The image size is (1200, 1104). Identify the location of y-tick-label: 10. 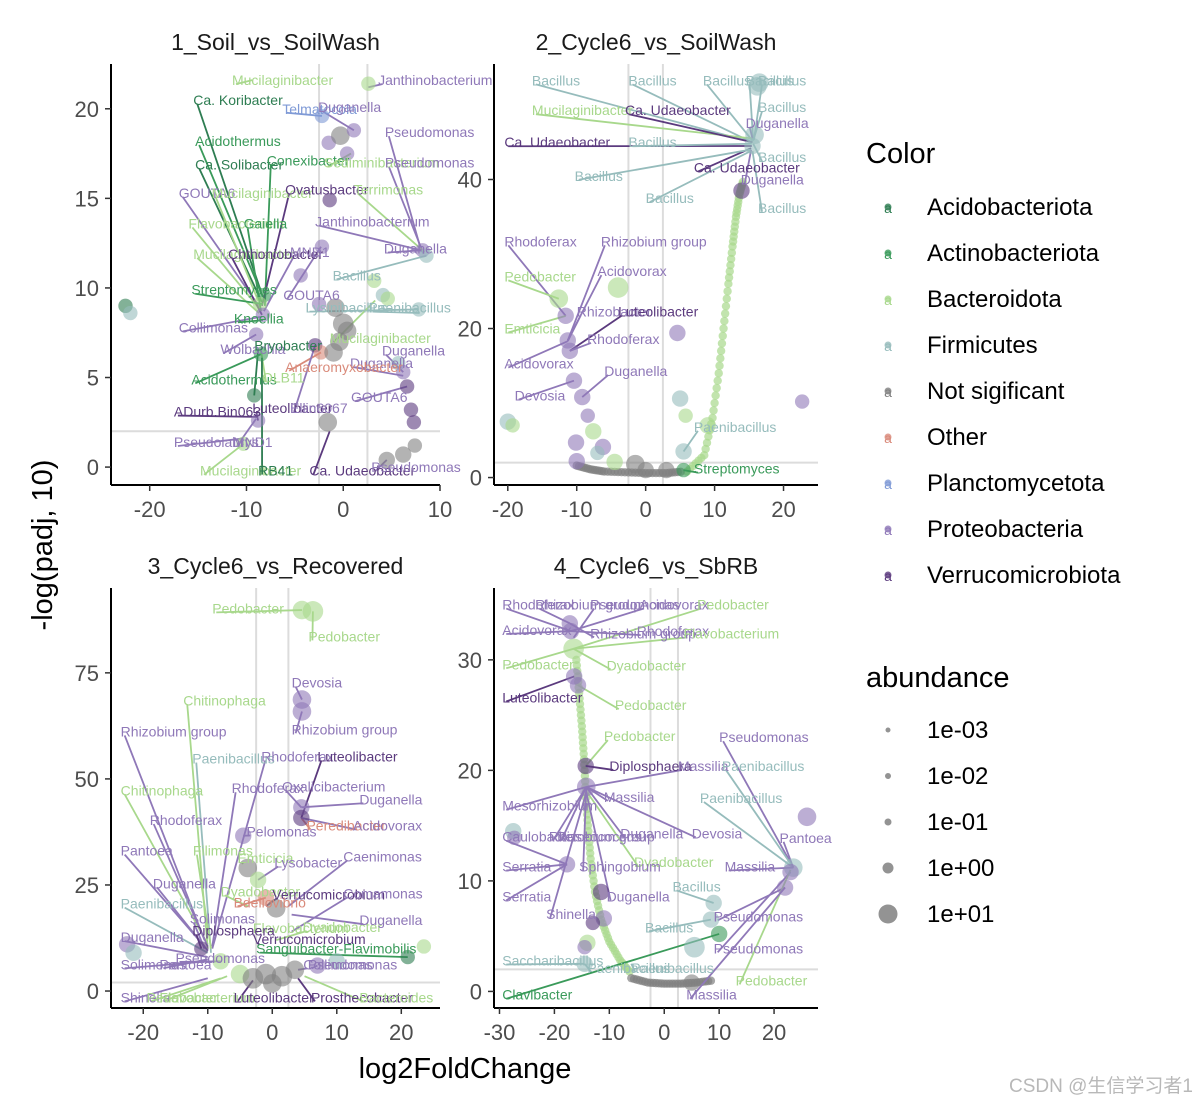
(470, 881).